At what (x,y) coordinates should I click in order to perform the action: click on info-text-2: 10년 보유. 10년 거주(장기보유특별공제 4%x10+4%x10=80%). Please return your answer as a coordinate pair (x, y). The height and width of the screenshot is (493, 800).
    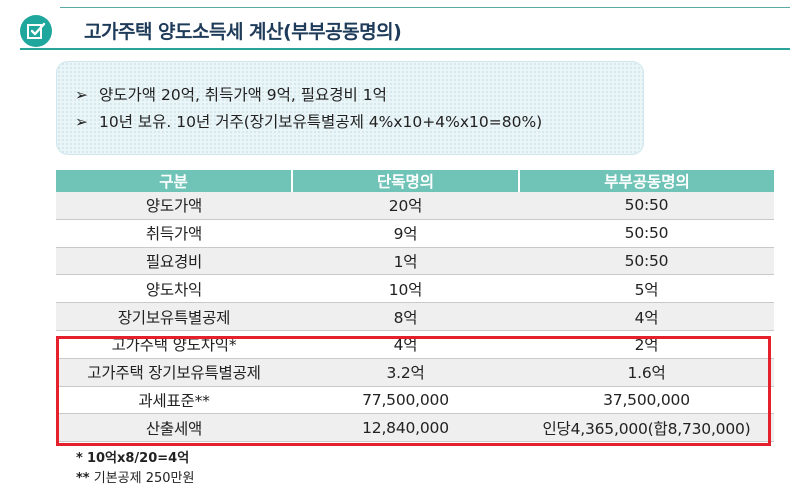
    Looking at the image, I should click on (321, 122).